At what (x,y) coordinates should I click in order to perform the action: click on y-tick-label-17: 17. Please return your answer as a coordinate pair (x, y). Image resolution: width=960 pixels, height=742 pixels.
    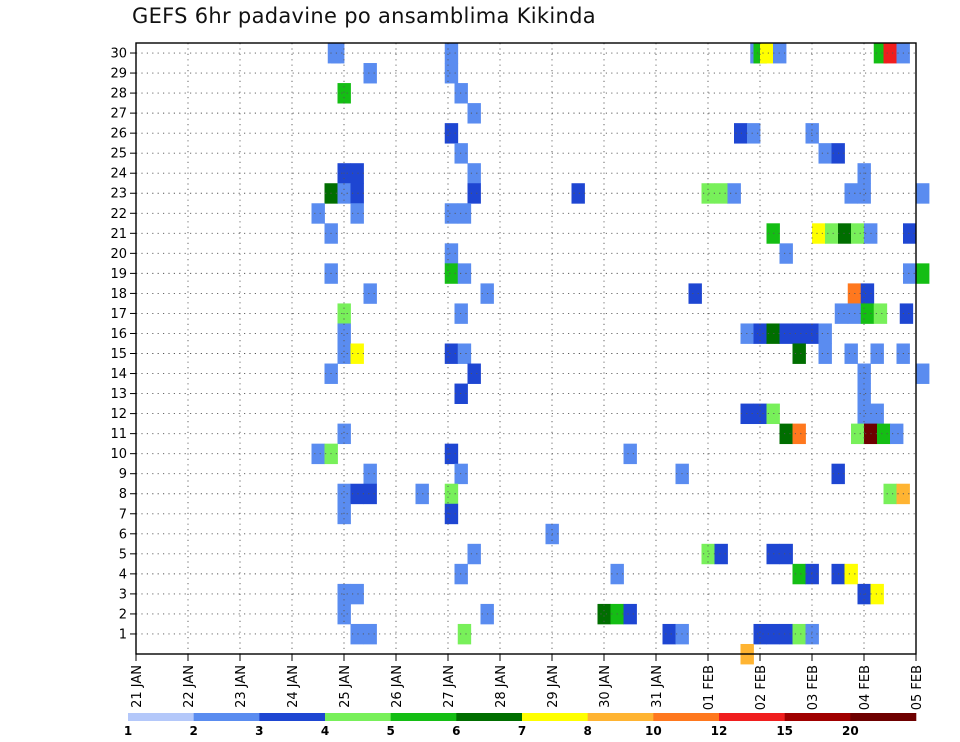
    Looking at the image, I should click on (118, 314).